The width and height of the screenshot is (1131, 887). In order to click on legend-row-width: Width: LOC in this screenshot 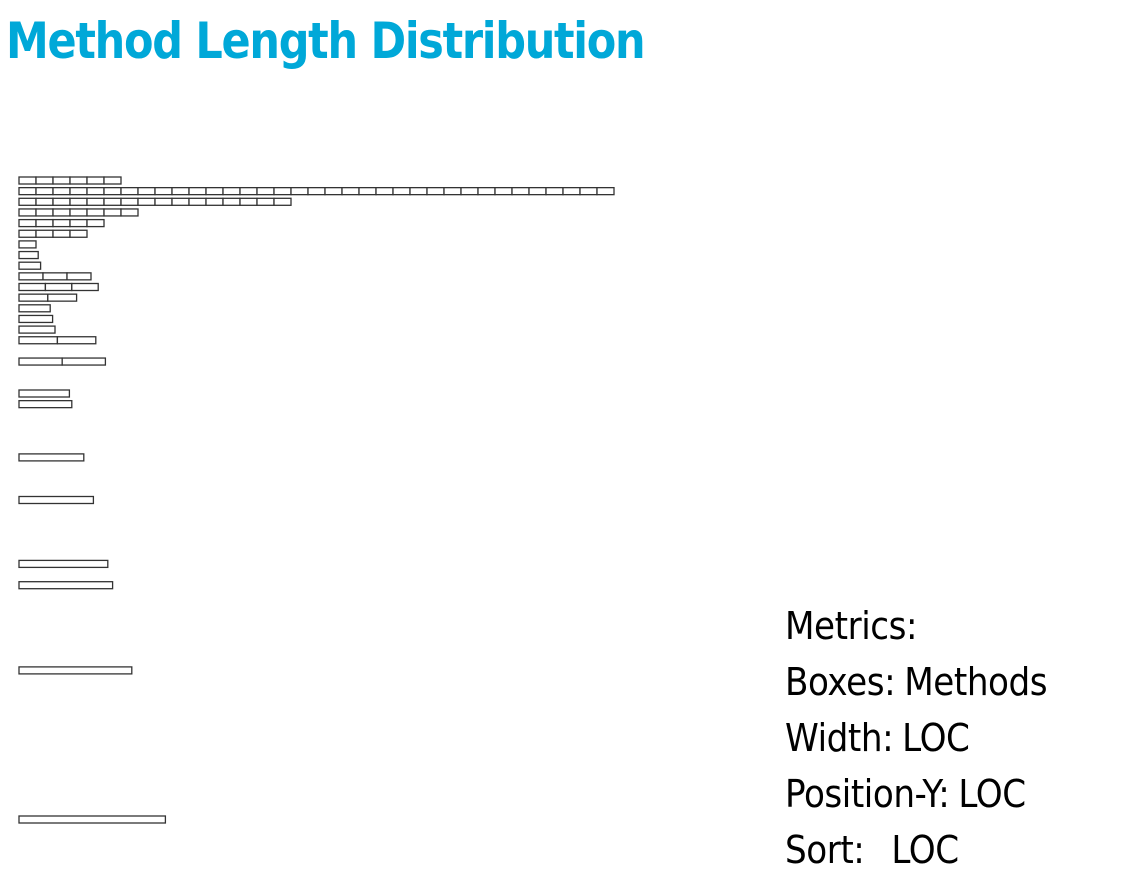, I will do `click(916, 738)`.